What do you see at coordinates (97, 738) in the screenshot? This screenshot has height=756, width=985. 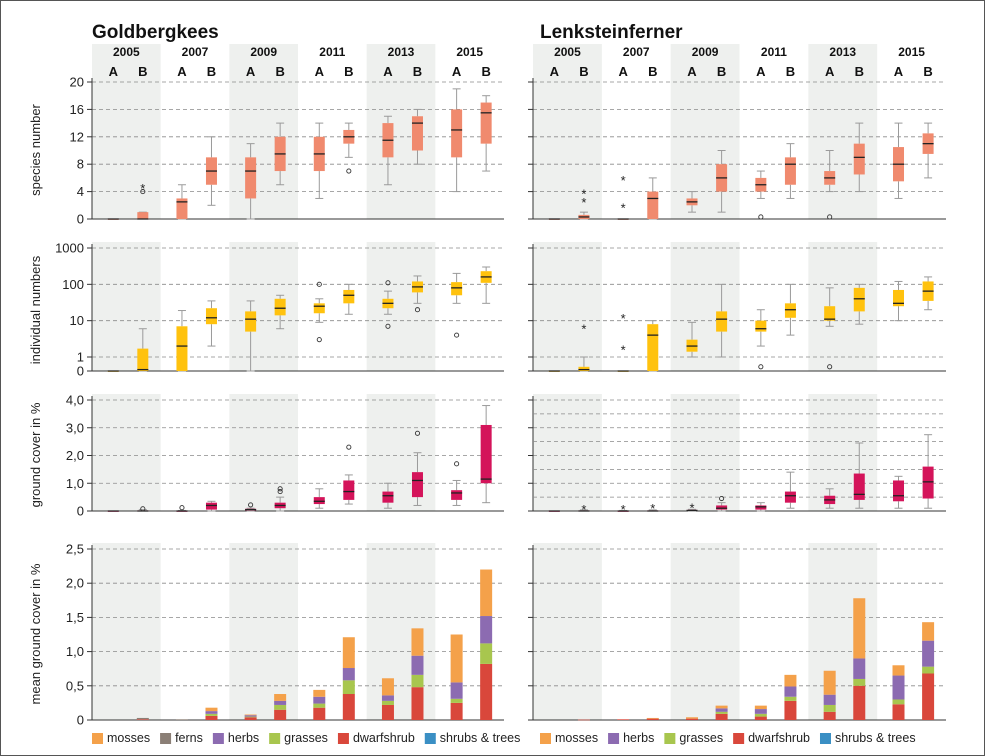 I see `legend-swatch-mosses` at bounding box center [97, 738].